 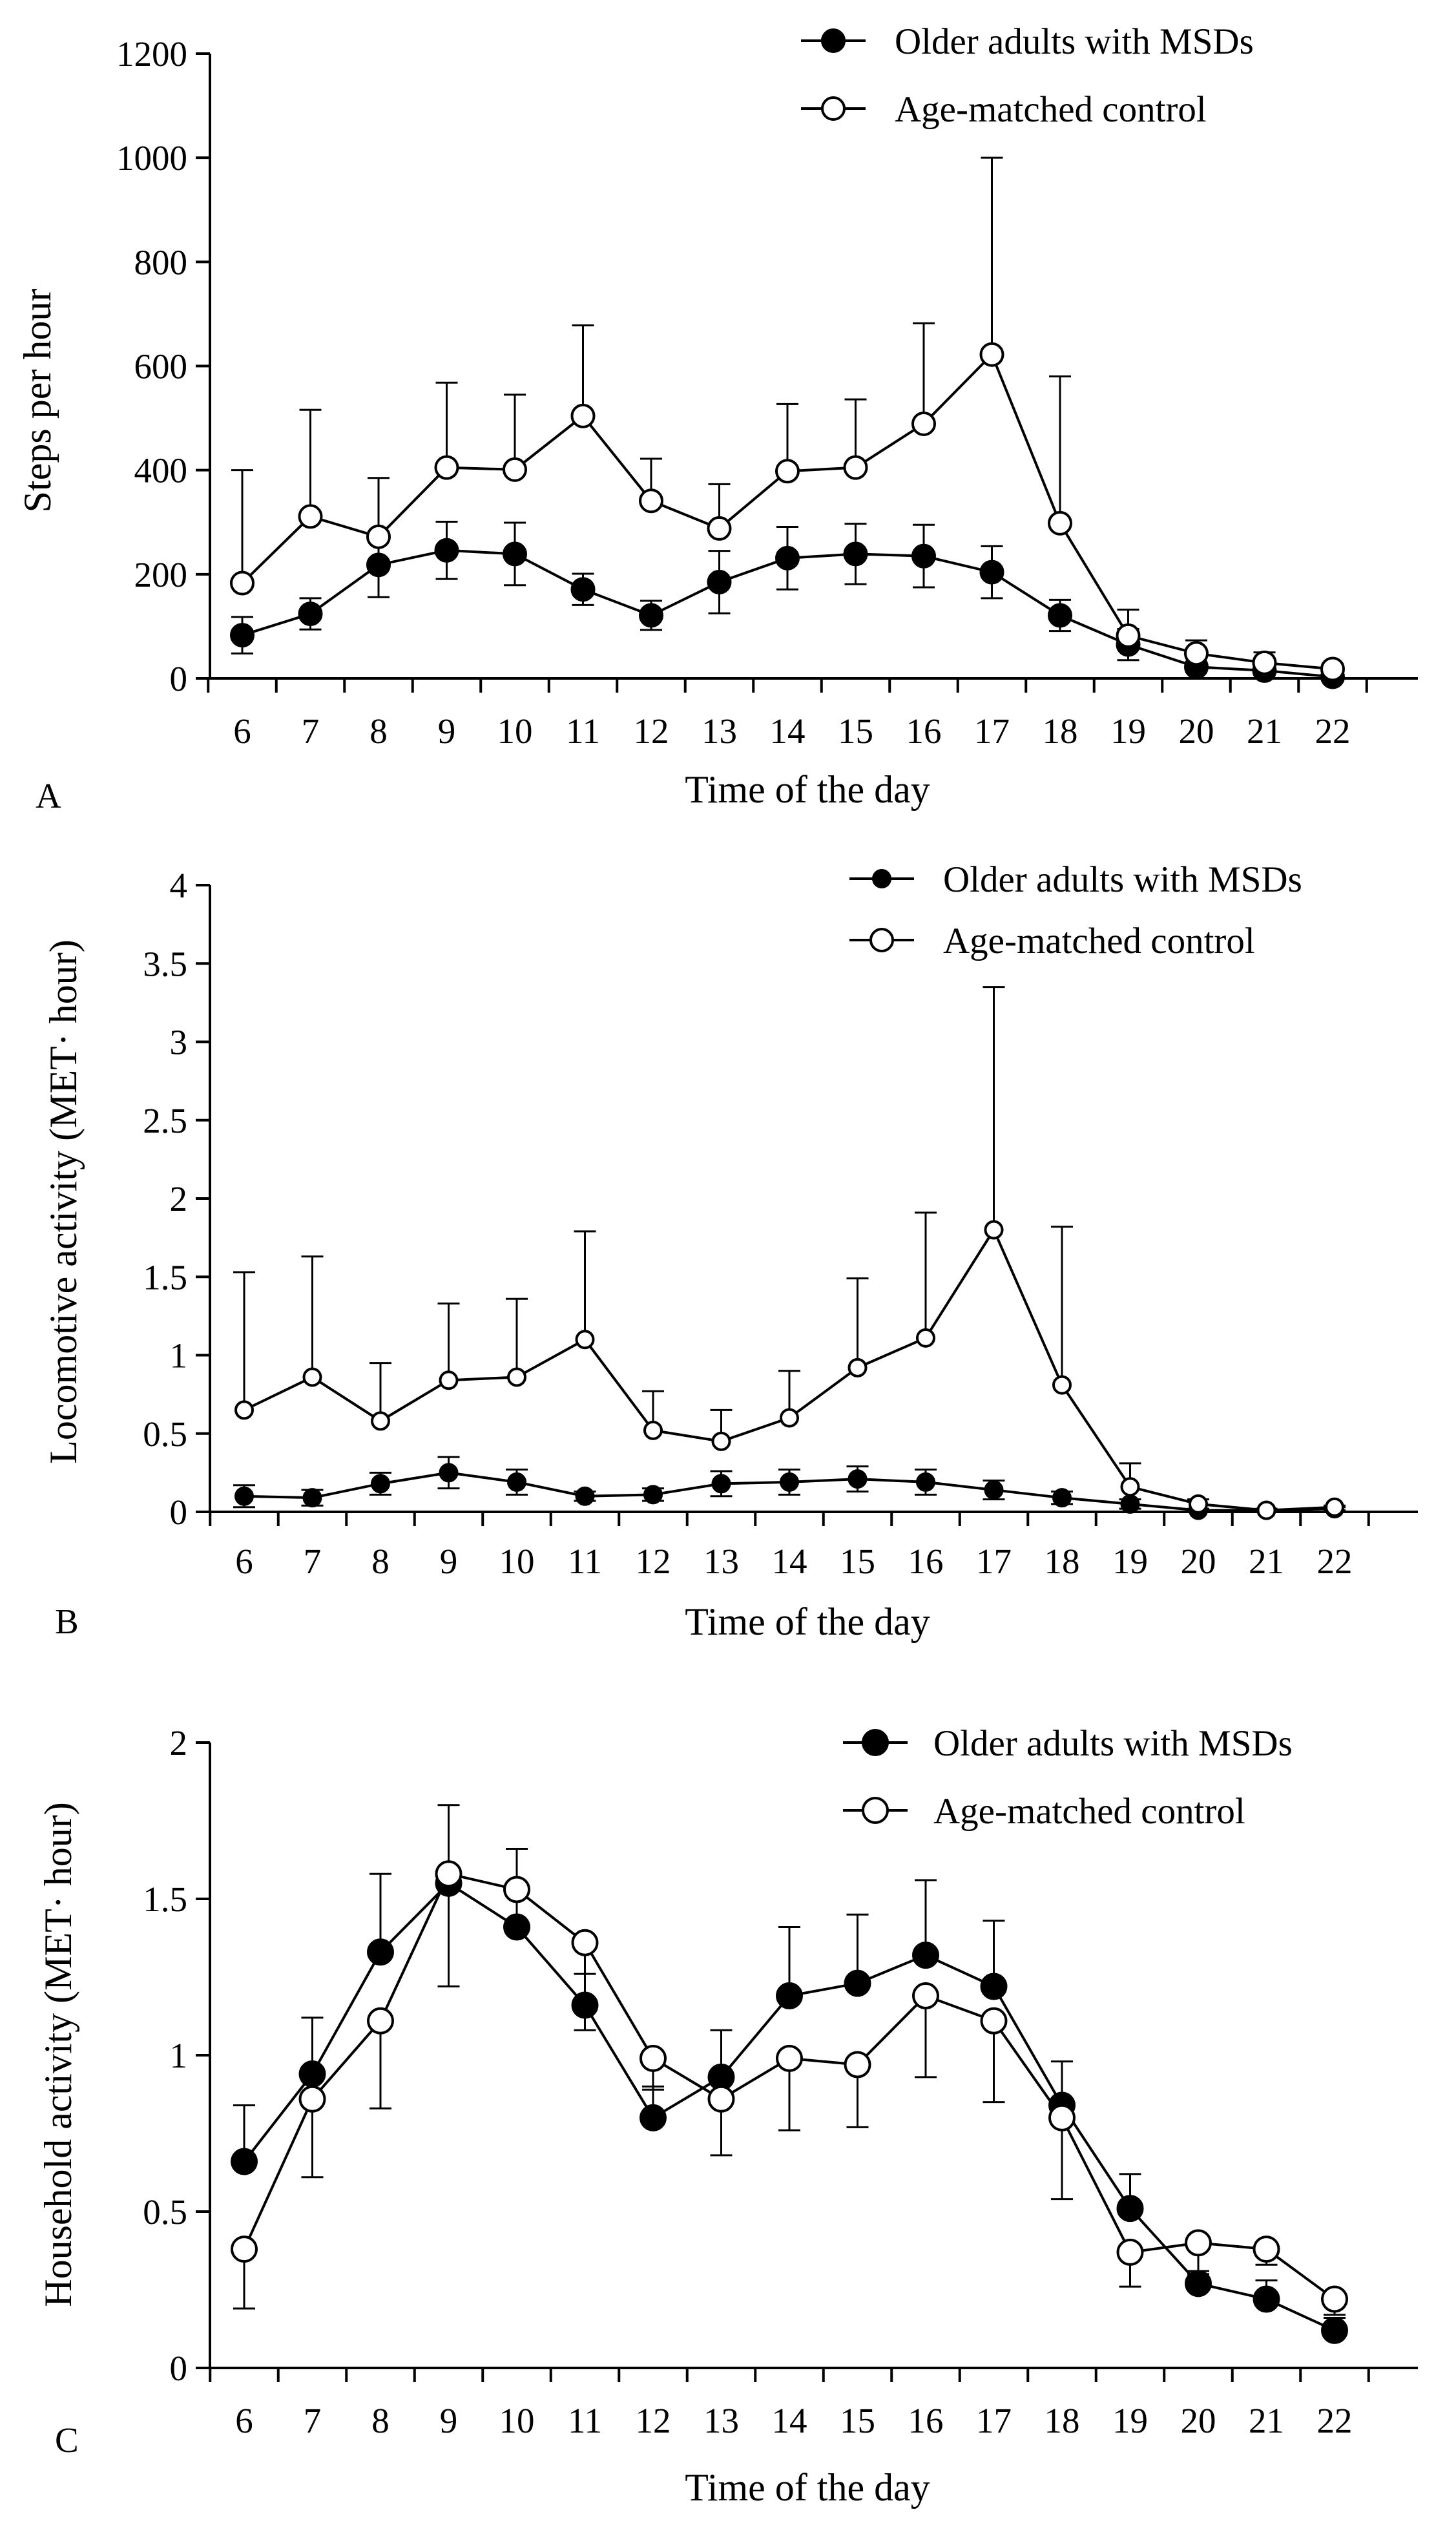 I want to click on panel-a-x-tick-label: 10, so click(x=515, y=731).